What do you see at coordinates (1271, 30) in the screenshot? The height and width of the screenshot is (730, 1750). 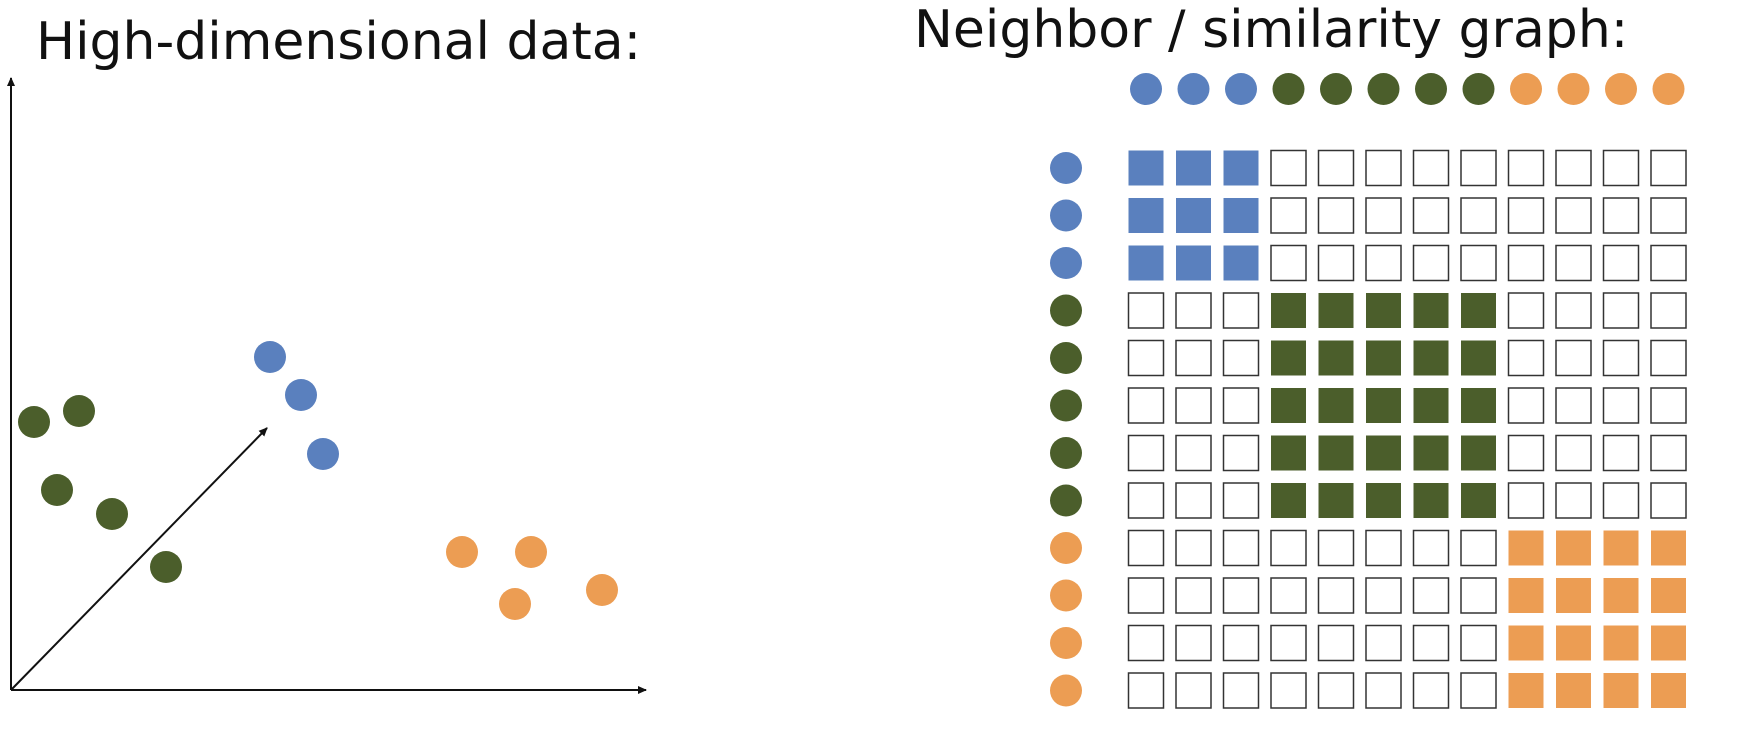 I see `right-panel-title: Neighbor / similarity graph:` at bounding box center [1271, 30].